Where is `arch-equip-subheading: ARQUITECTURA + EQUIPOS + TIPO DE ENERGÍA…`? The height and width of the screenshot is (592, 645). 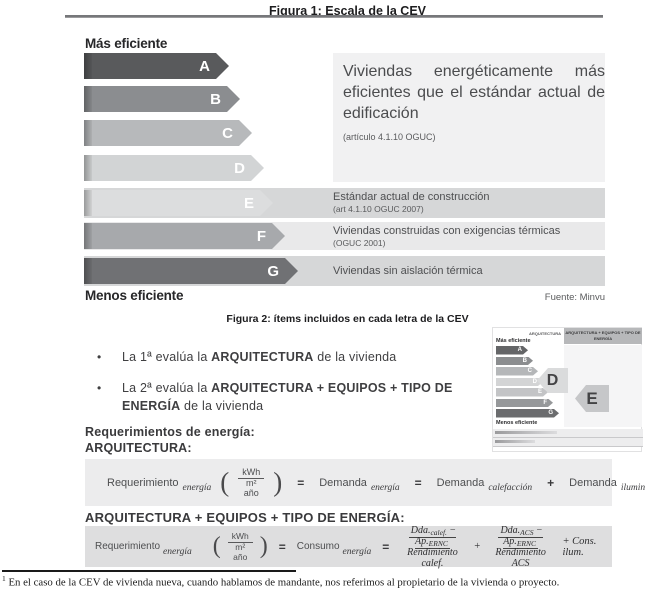 arch-equip-subheading: ARQUITECTURA + EQUIPOS + TIPO DE ENERGÍA… is located at coordinates (245, 517).